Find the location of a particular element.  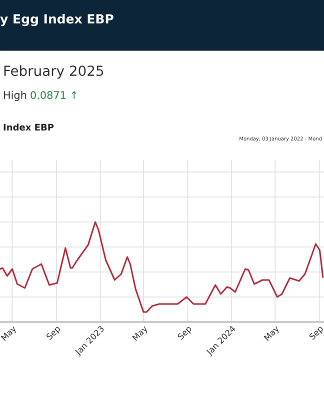

text: High 0.0871 ↑ is located at coordinates (40, 96).